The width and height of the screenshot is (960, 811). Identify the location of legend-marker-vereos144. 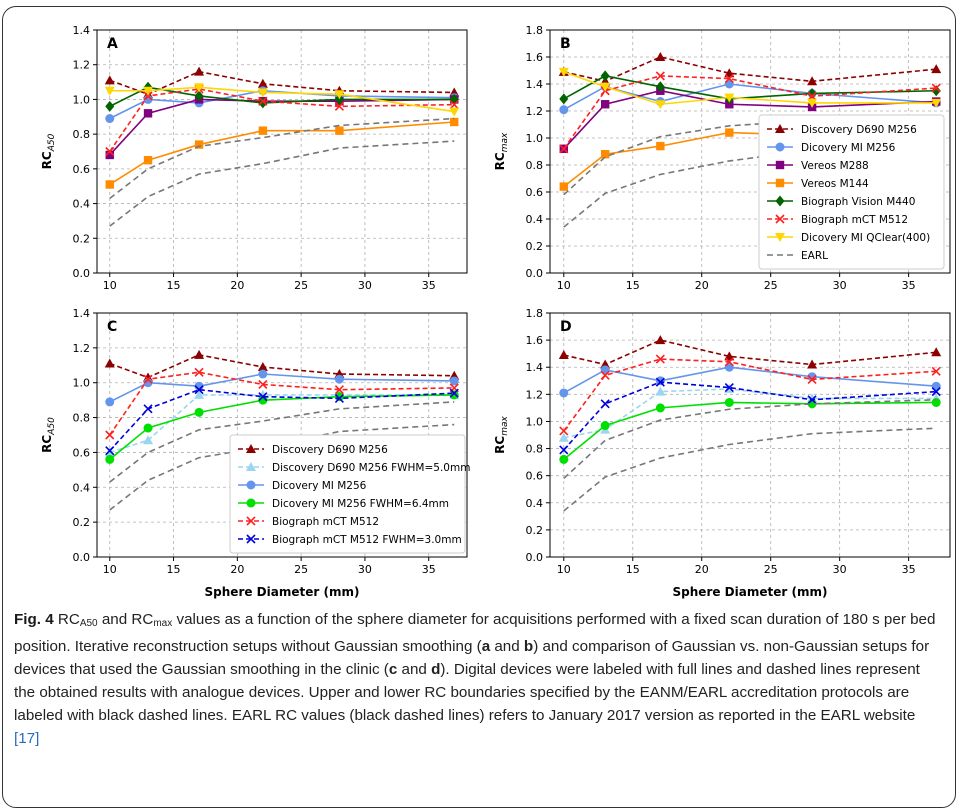
(780, 183).